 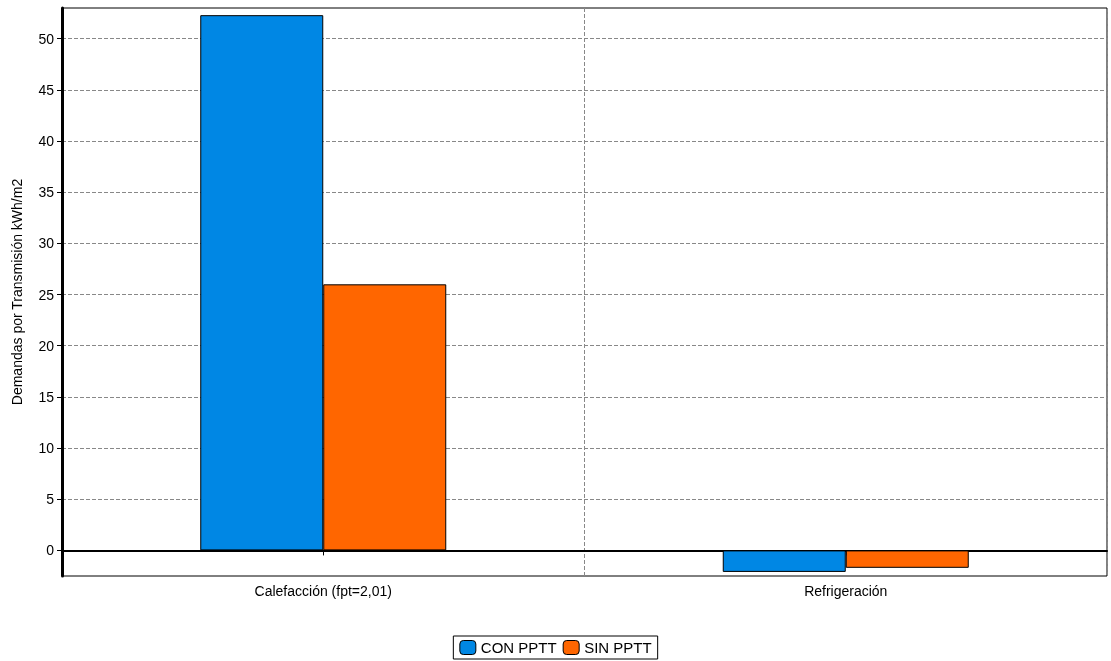 What do you see at coordinates (46, 345) in the screenshot?
I see `y-tick-label: 20` at bounding box center [46, 345].